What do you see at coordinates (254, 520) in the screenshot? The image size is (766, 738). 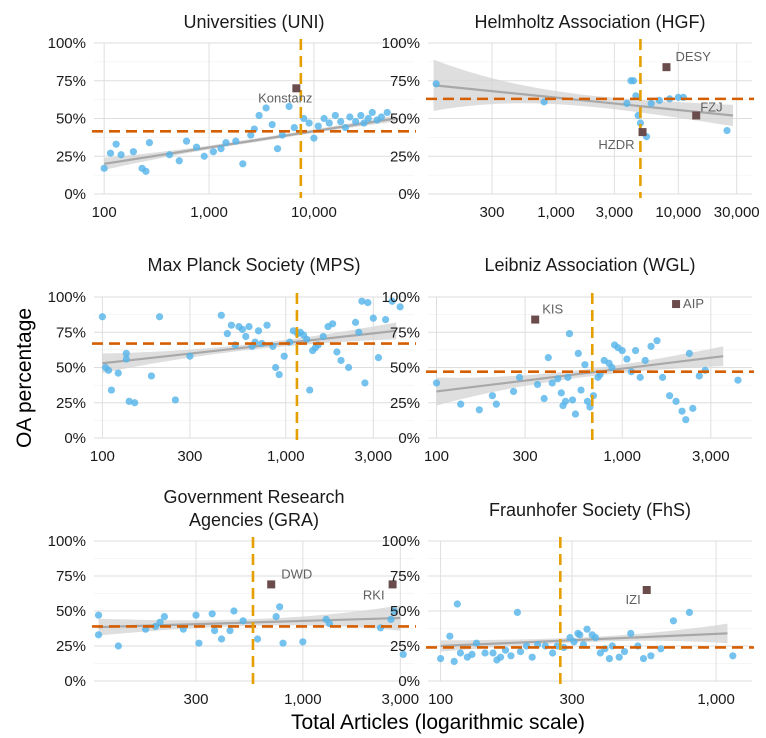 I see `panel-title: Agencies (GRA)` at bounding box center [254, 520].